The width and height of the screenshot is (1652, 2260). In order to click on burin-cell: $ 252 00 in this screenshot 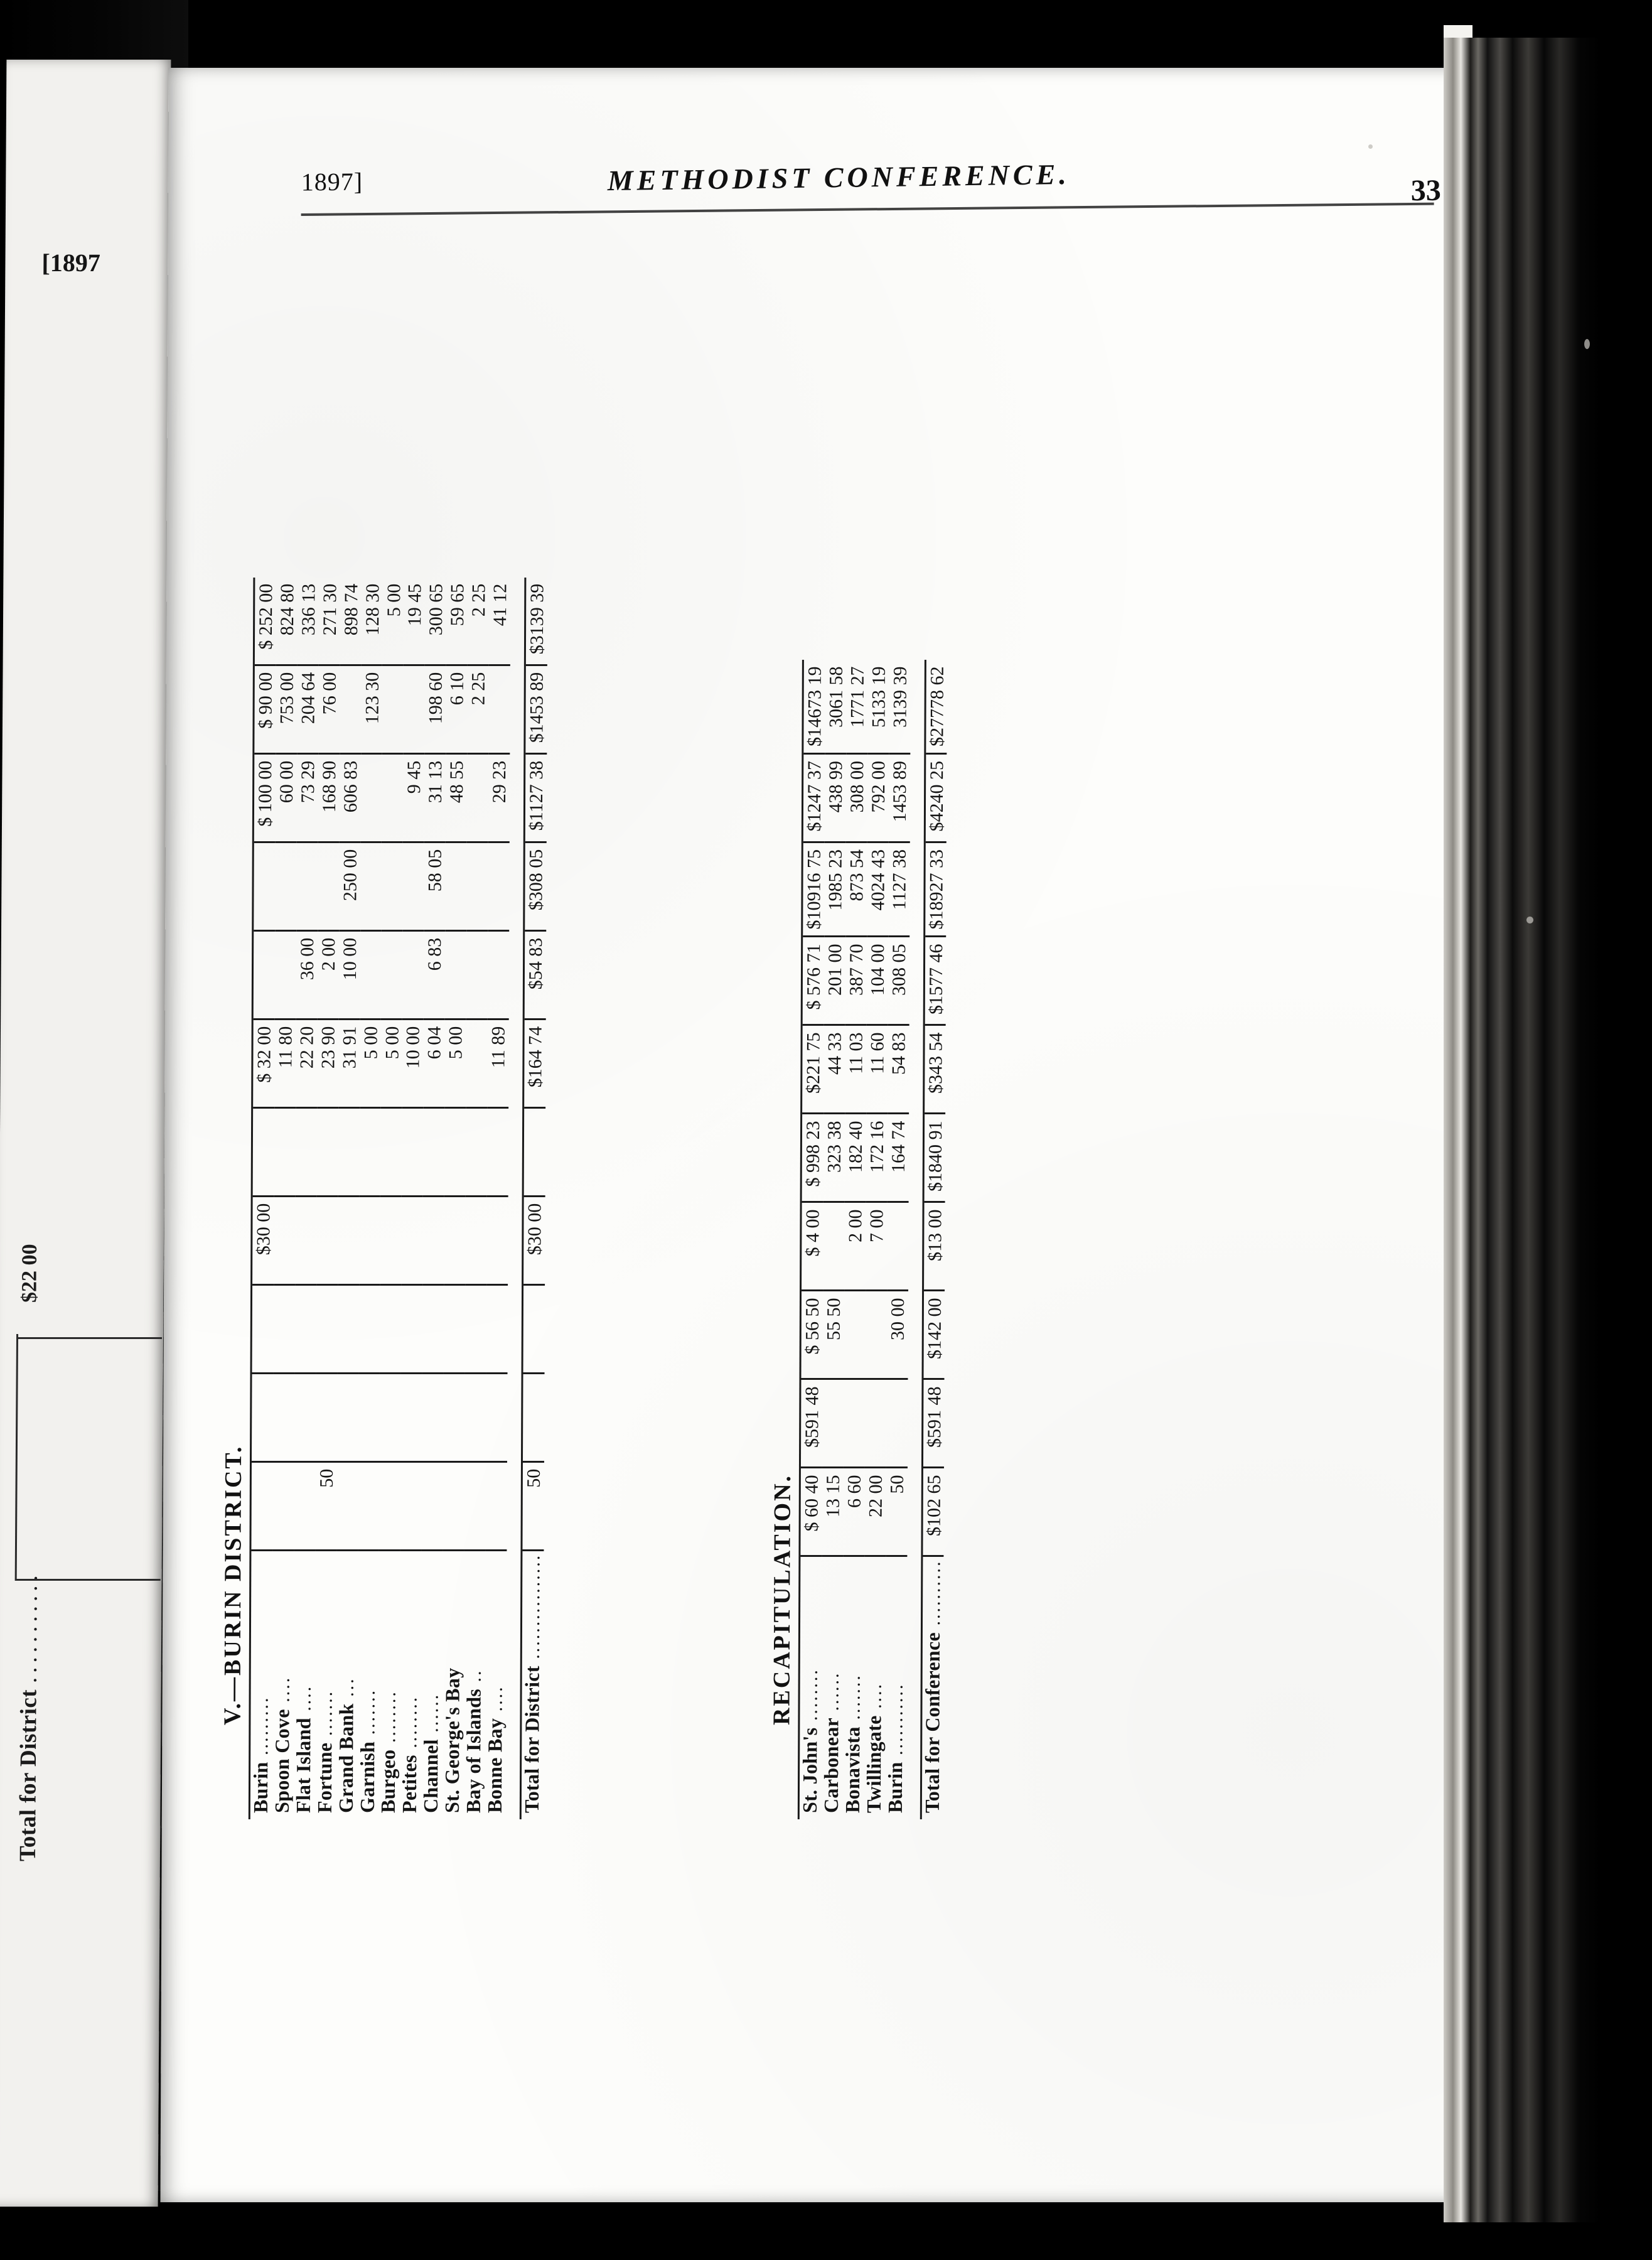, I will do `click(265, 621)`.